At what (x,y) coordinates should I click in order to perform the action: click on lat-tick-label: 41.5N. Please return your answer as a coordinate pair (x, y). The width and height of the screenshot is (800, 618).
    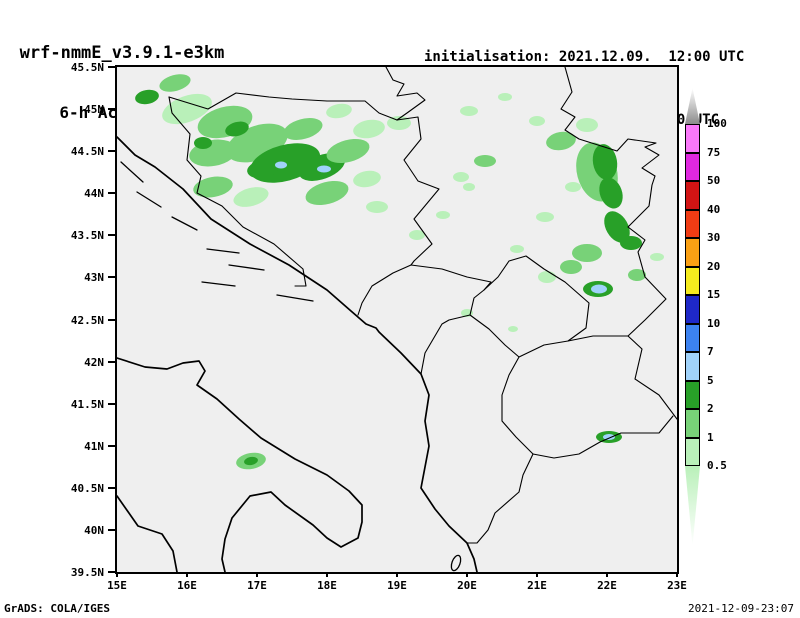
    Looking at the image, I should click on (87, 404).